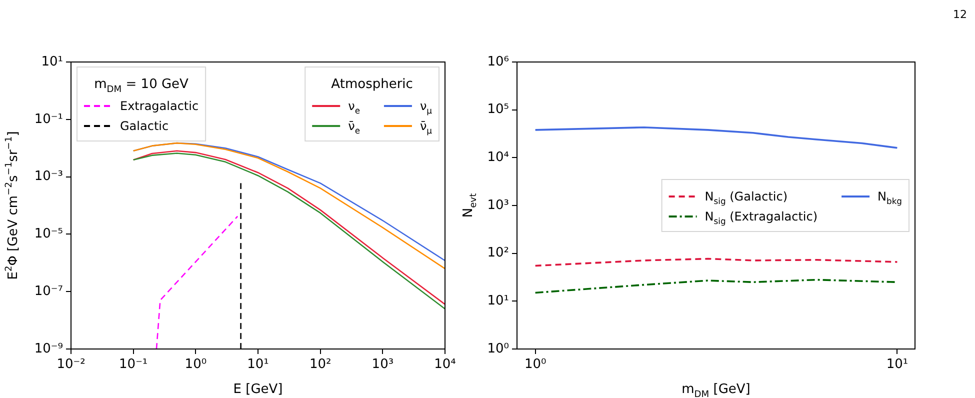 The width and height of the screenshot is (975, 398). Describe the element at coordinates (498, 253) in the screenshot. I see `y-tick-label: 10²` at that location.